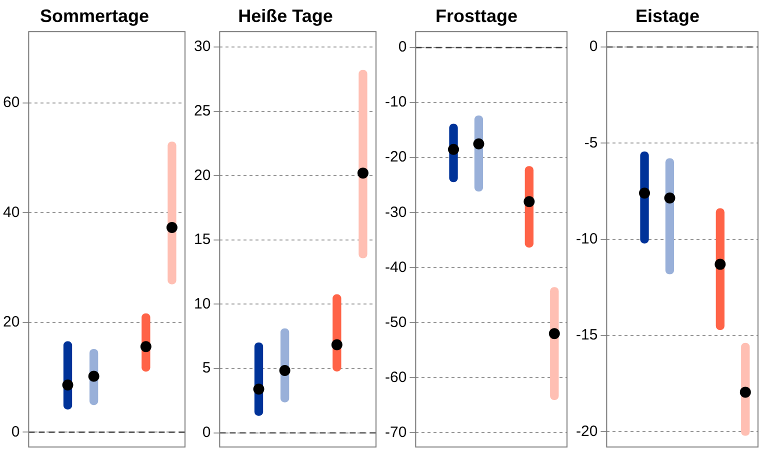 Image resolution: width=765 pixels, height=459 pixels. Describe the element at coordinates (95, 16) in the screenshot. I see `chart-title: Sommertage` at that location.